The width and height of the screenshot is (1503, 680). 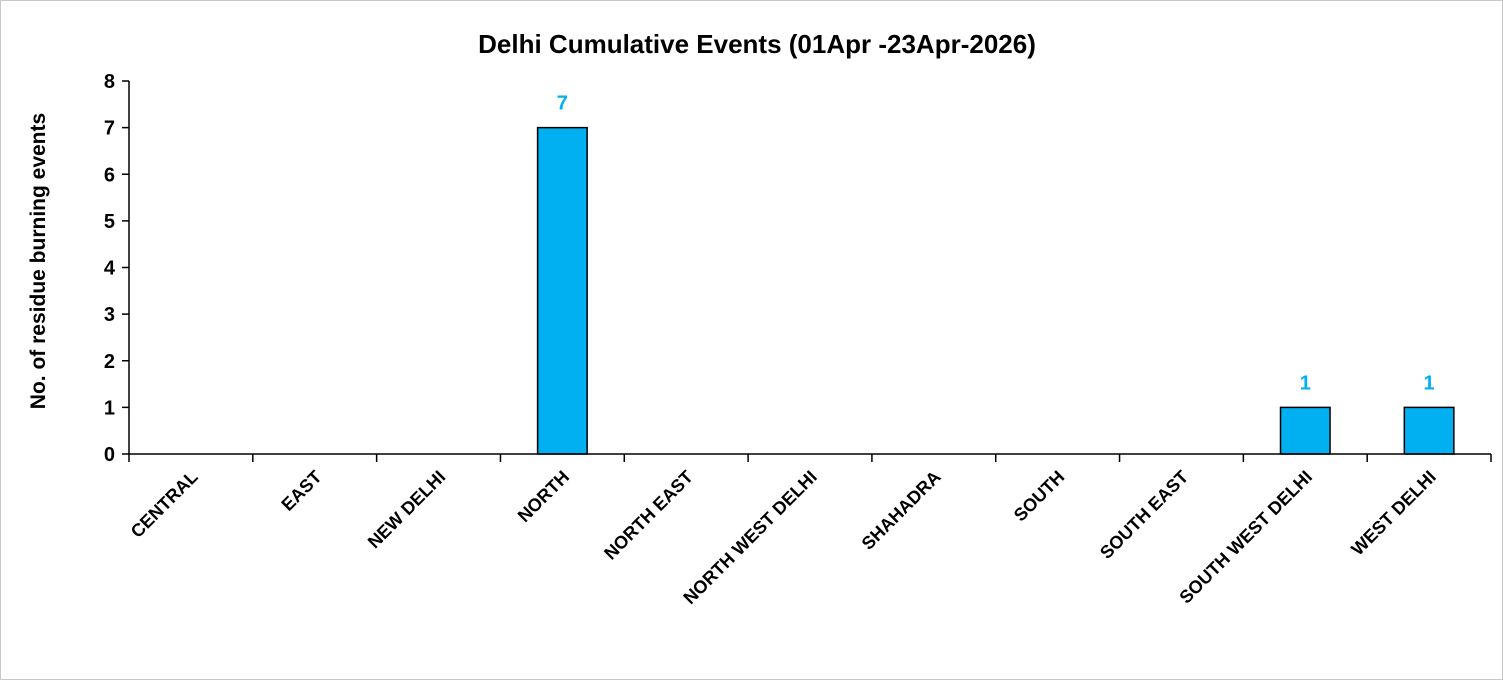 I want to click on x-category-label: EAST, so click(x=301, y=491).